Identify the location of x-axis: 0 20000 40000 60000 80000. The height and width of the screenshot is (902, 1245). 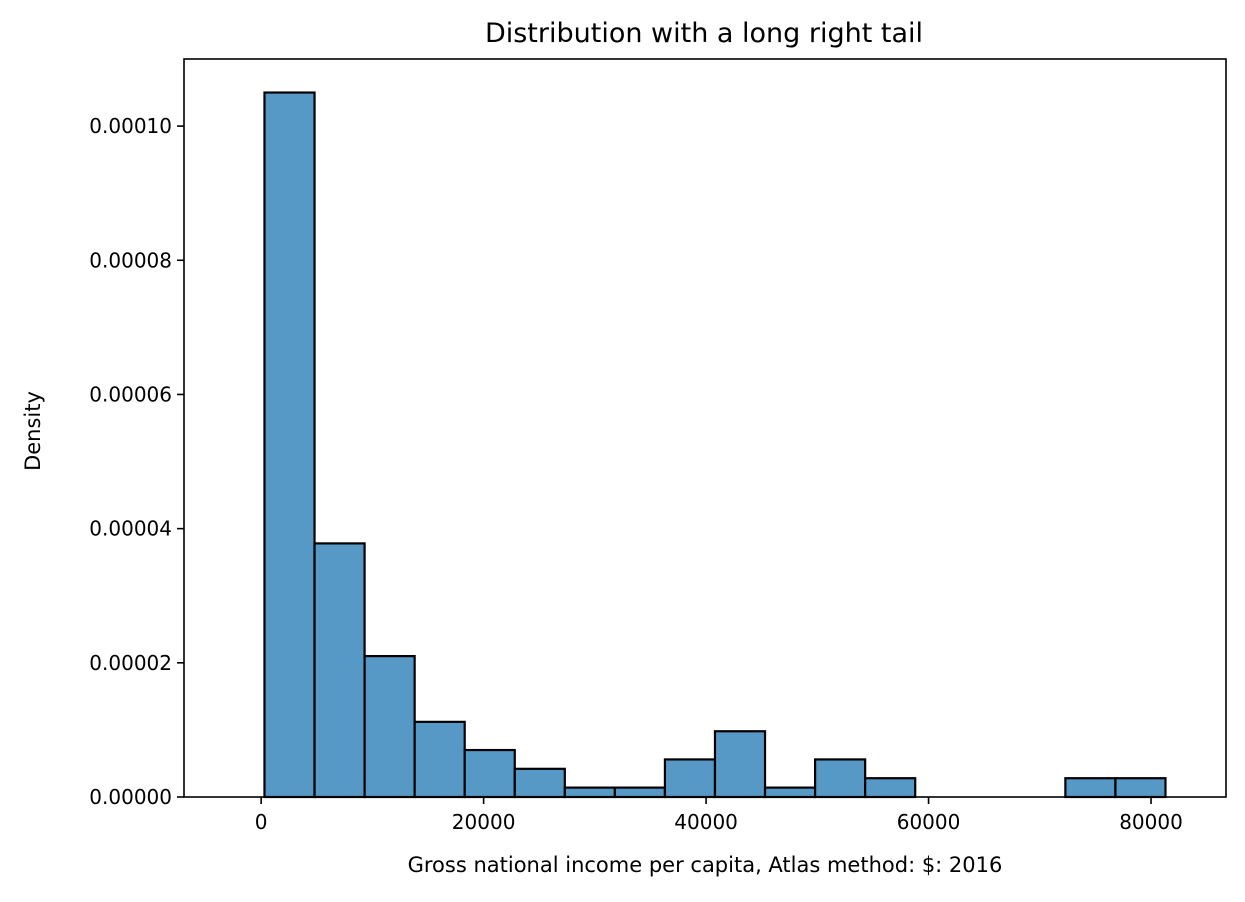
(719, 815).